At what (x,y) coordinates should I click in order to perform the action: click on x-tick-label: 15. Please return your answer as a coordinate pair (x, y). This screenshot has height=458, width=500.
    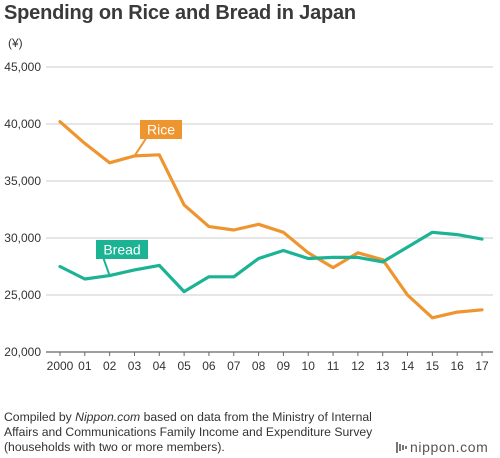
    Looking at the image, I should click on (433, 366).